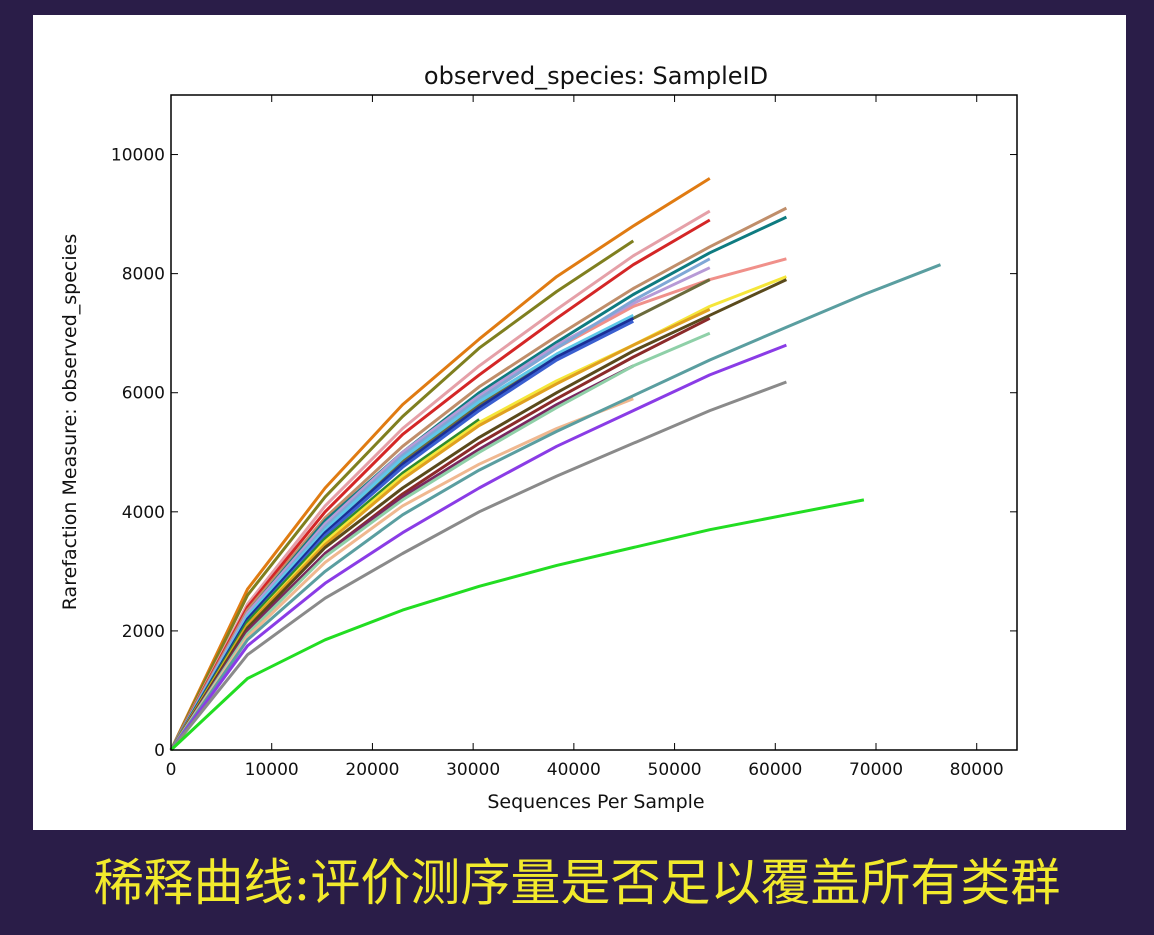 The image size is (1154, 935). What do you see at coordinates (138, 156) in the screenshot?
I see `y-tick-label: 10000` at bounding box center [138, 156].